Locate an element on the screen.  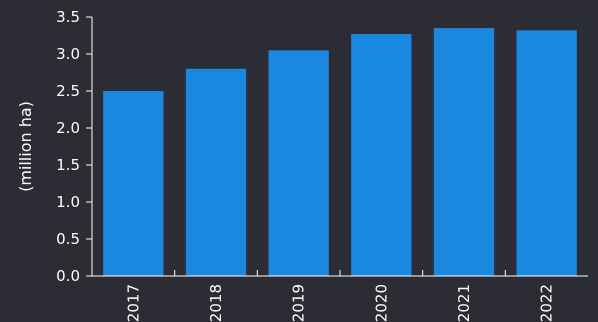
bar-2022 is located at coordinates (546, 153).